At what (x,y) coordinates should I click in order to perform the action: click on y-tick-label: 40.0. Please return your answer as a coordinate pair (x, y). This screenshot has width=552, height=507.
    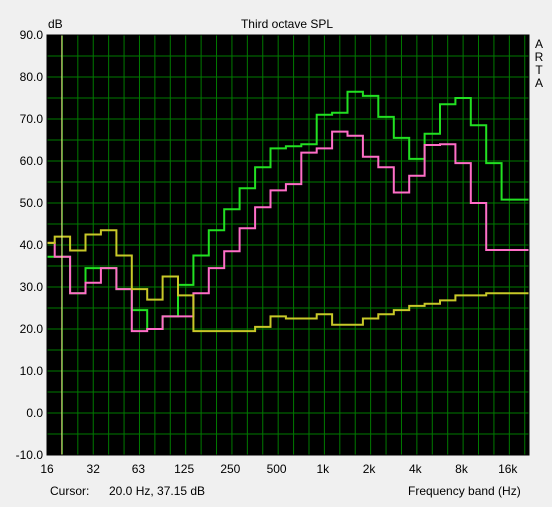
    Looking at the image, I should click on (32, 245).